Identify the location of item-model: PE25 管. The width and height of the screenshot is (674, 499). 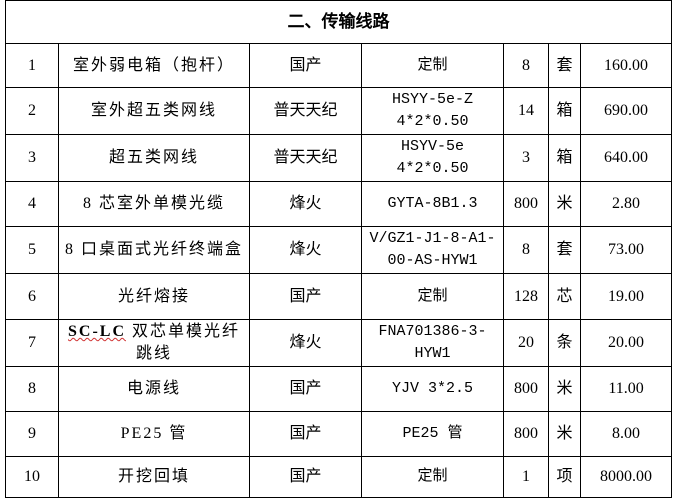
(432, 434).